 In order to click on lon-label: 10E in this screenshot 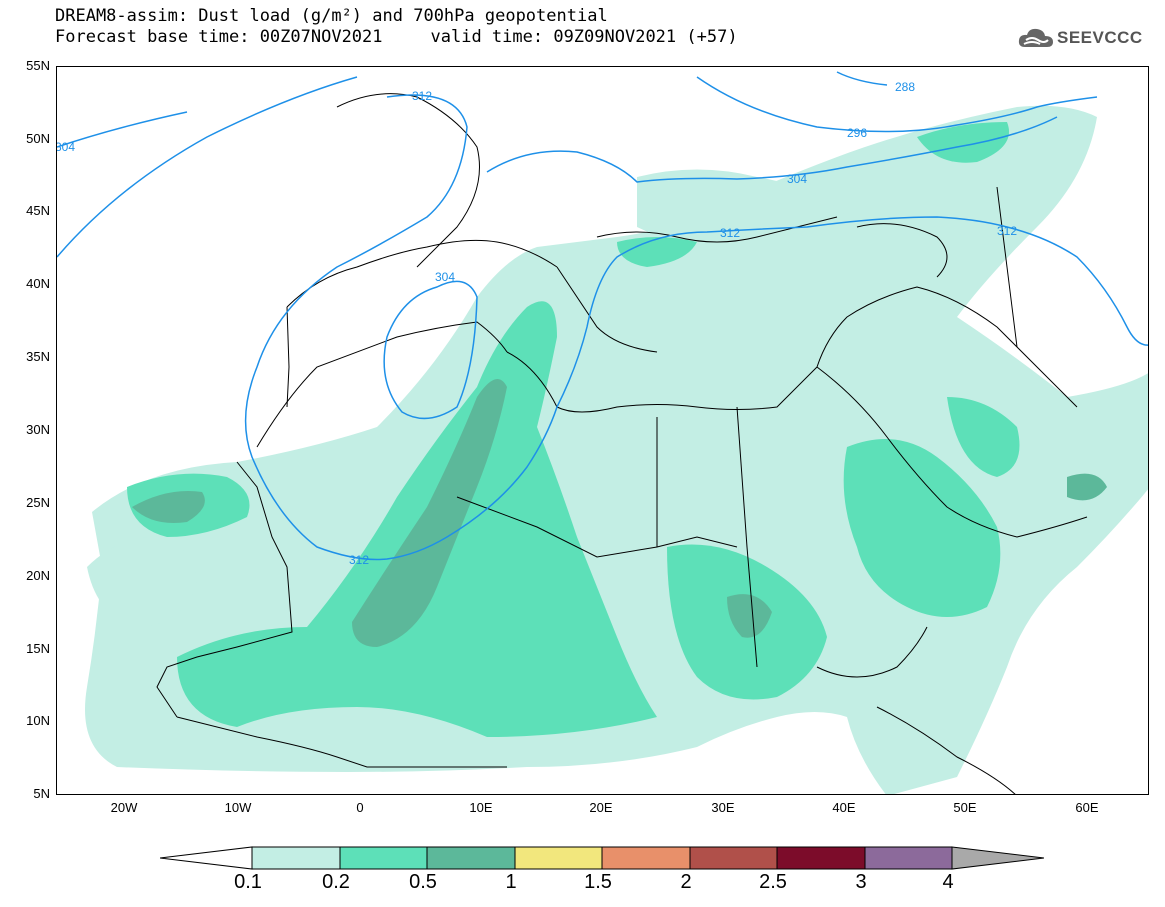, I will do `click(481, 807)`.